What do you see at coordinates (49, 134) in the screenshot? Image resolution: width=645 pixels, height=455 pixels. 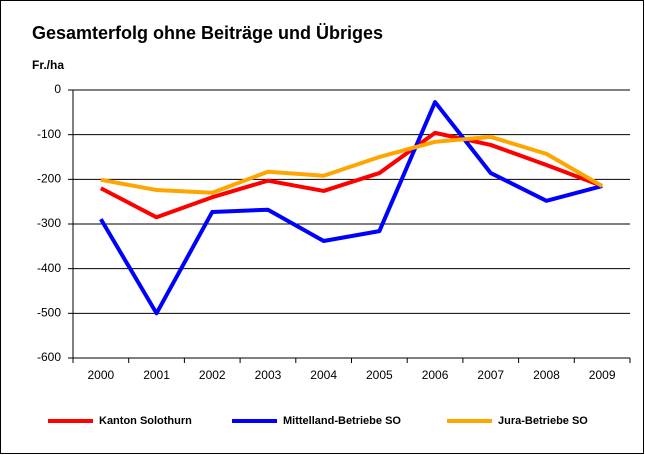 I see `y-tick-label: -100` at bounding box center [49, 134].